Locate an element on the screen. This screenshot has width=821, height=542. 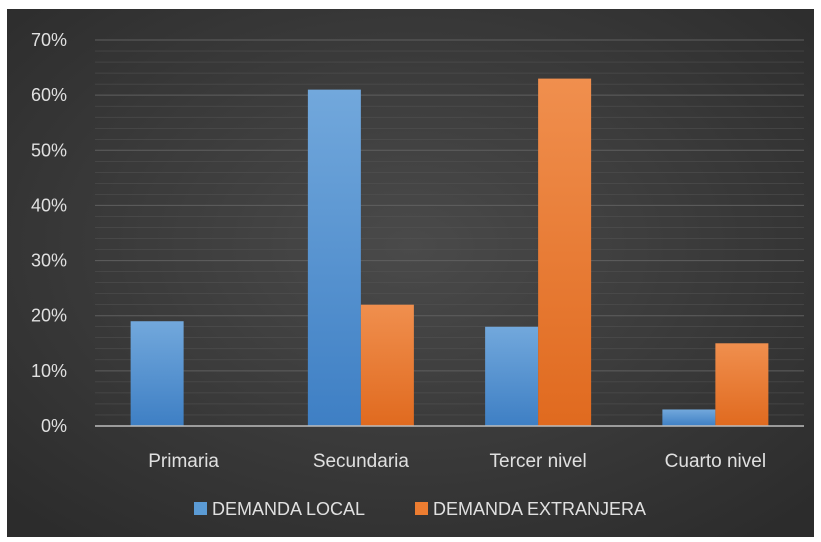
y-tick-label: 20% is located at coordinates (49, 316).